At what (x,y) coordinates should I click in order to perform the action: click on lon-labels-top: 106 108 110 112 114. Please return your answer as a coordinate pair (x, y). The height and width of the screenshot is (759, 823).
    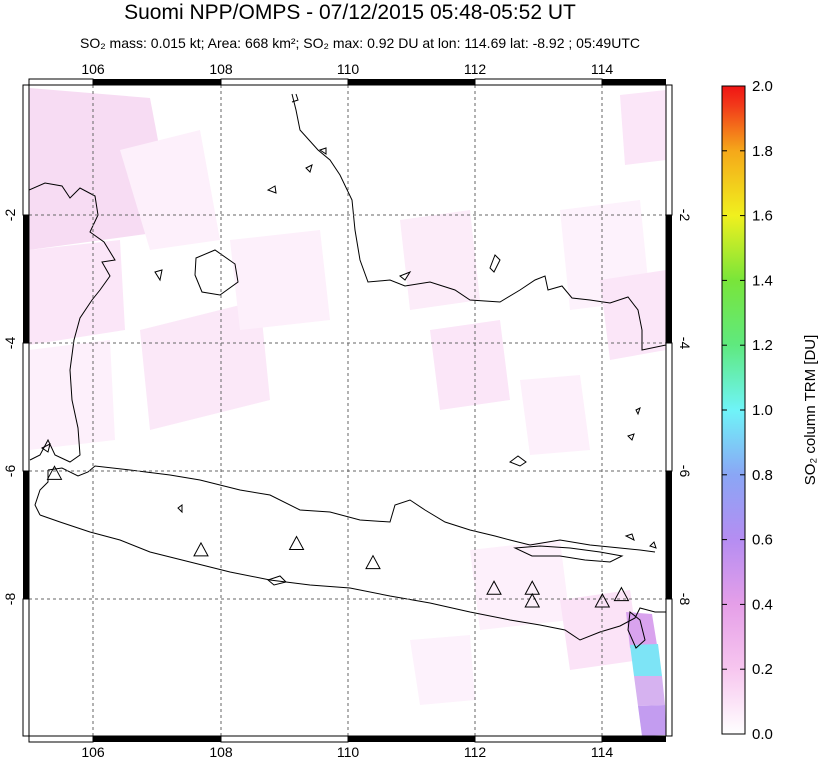
    Looking at the image, I should click on (347, 69).